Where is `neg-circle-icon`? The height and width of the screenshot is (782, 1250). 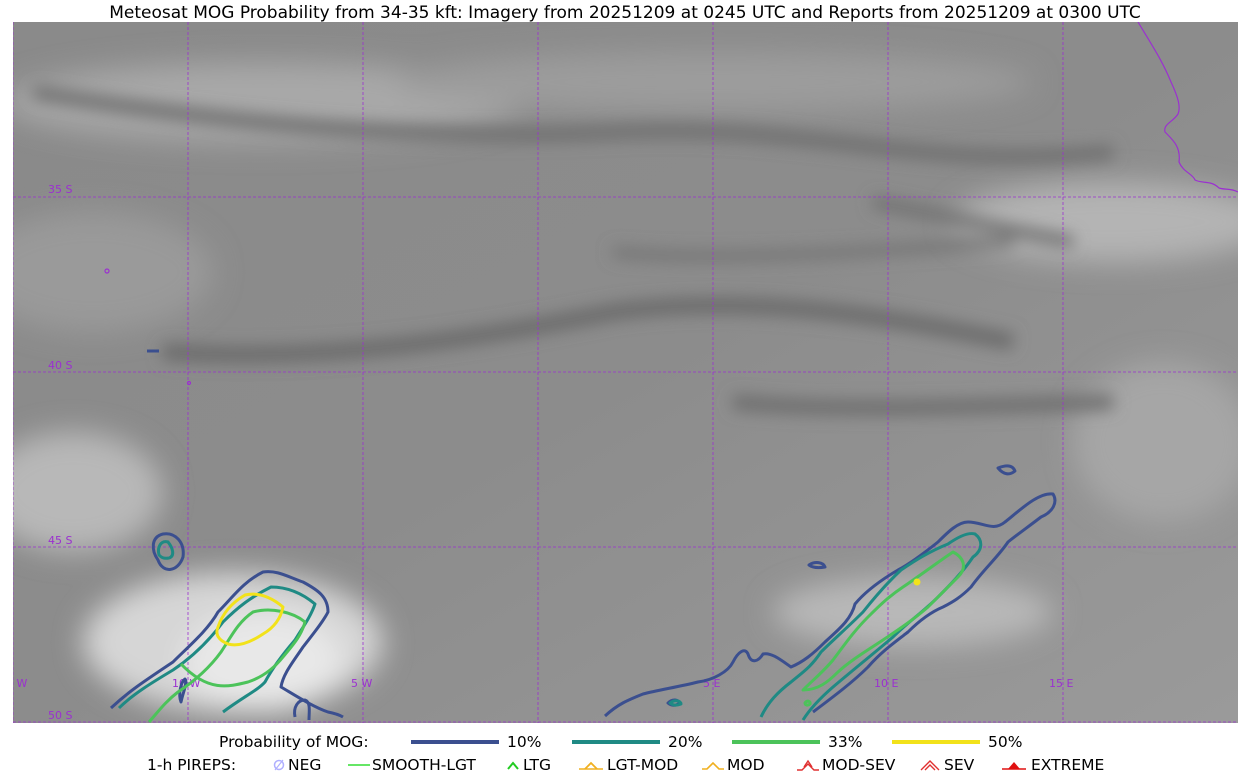 neg-circle-icon is located at coordinates (279, 765).